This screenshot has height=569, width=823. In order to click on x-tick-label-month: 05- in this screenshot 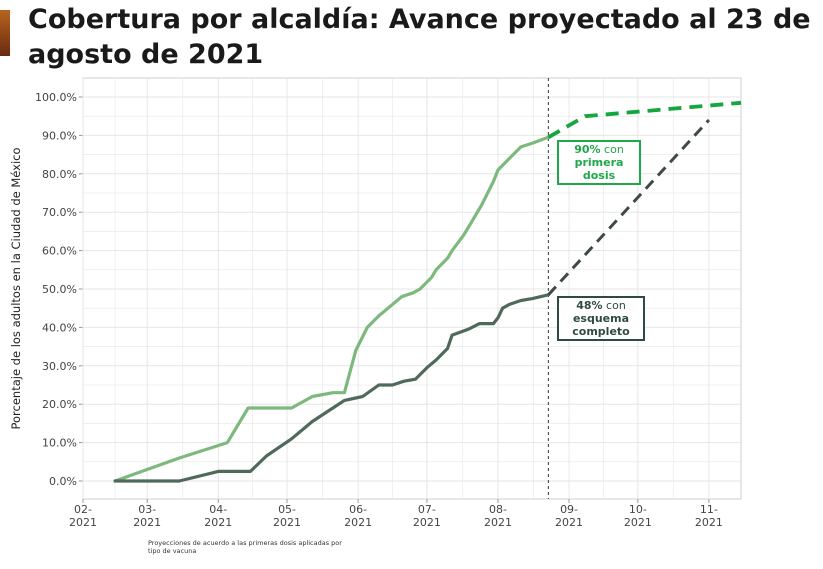, I will do `click(287, 509)`.